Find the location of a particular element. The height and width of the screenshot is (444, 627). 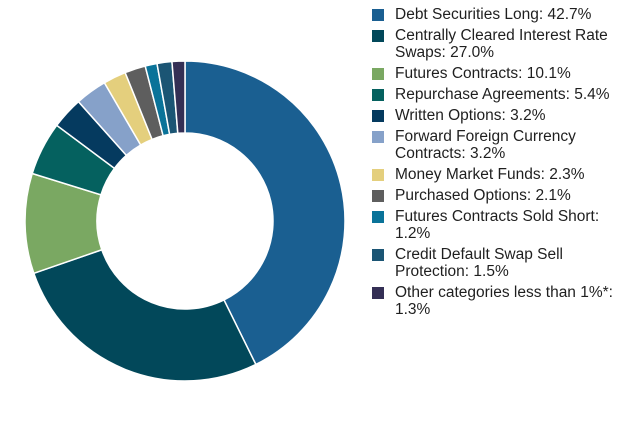

legend-label-0: Debt Securities Long: 42.7% is located at coordinates (493, 14).